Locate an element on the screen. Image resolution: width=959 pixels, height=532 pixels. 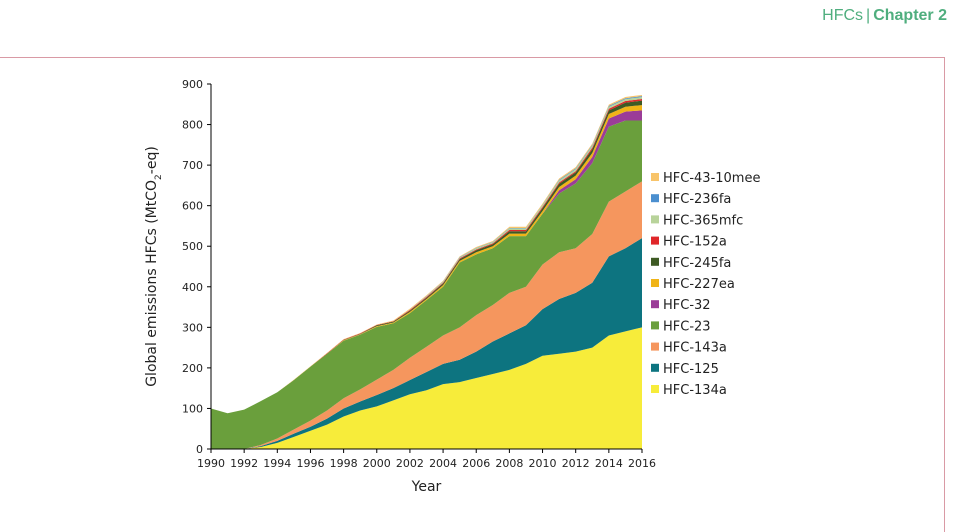
legend-label-hfc-245fa: HFC-245fa is located at coordinates (697, 263).